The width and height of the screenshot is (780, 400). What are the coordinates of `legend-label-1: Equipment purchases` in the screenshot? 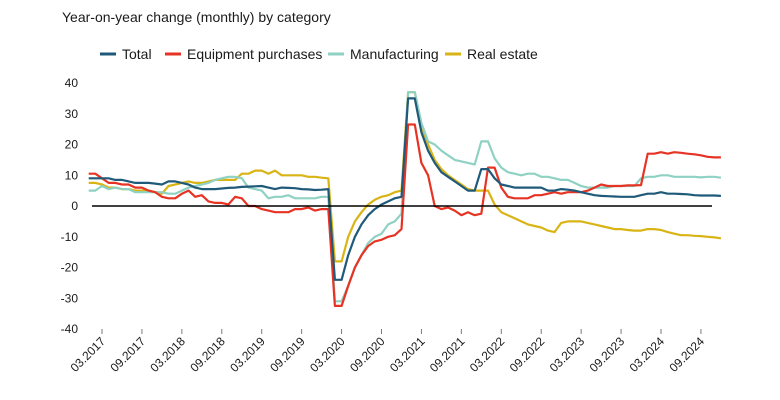 It's located at (254, 54).